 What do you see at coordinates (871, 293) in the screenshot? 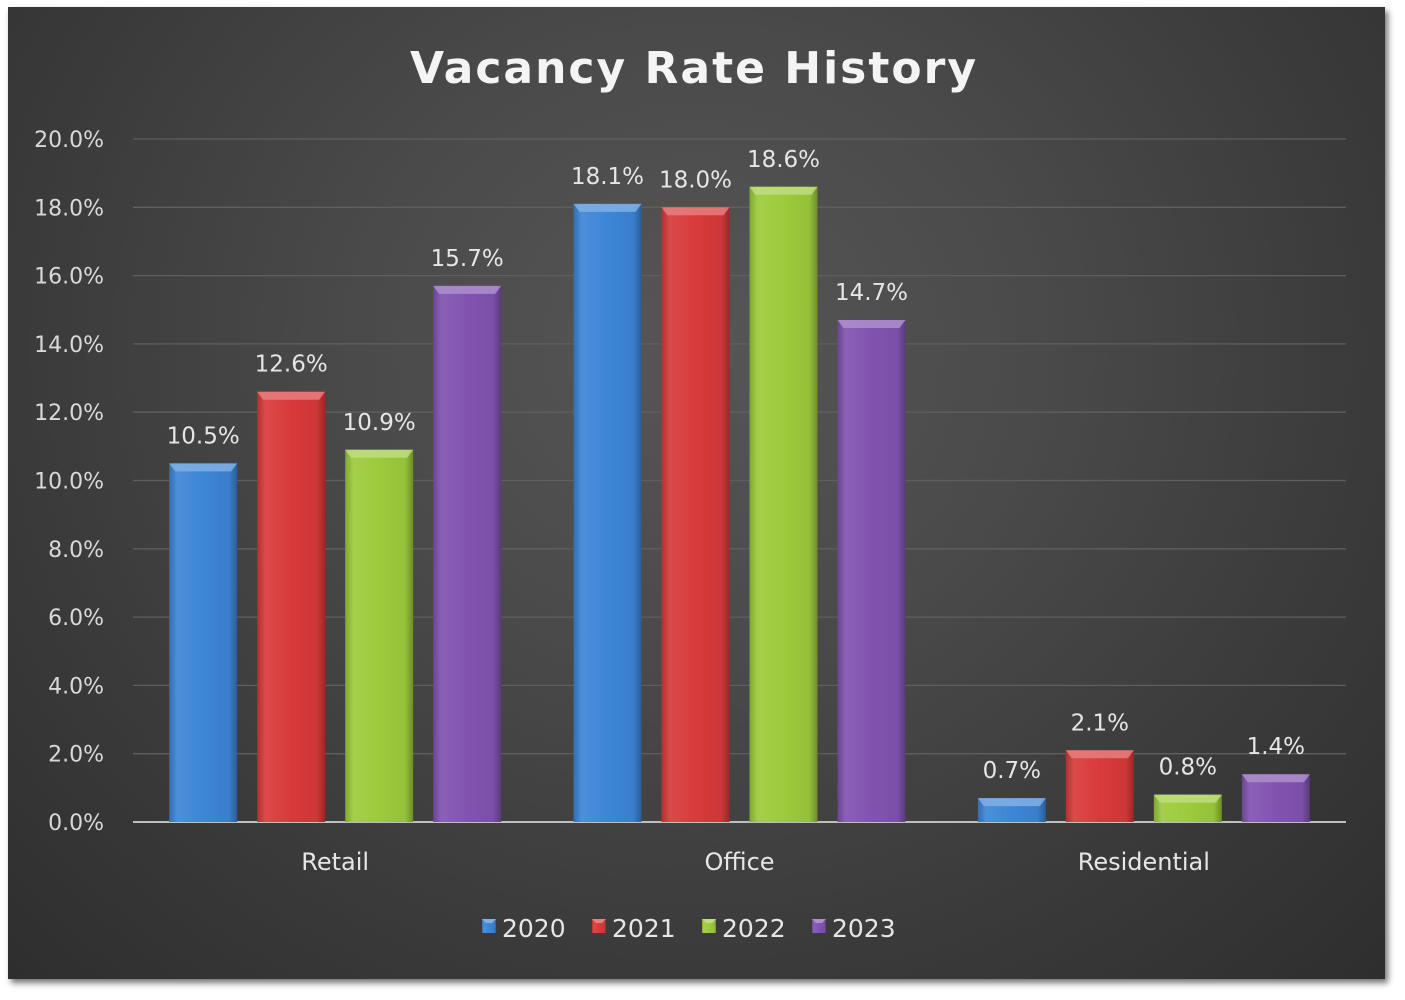
I see `data-label: 14.7%` at bounding box center [871, 293].